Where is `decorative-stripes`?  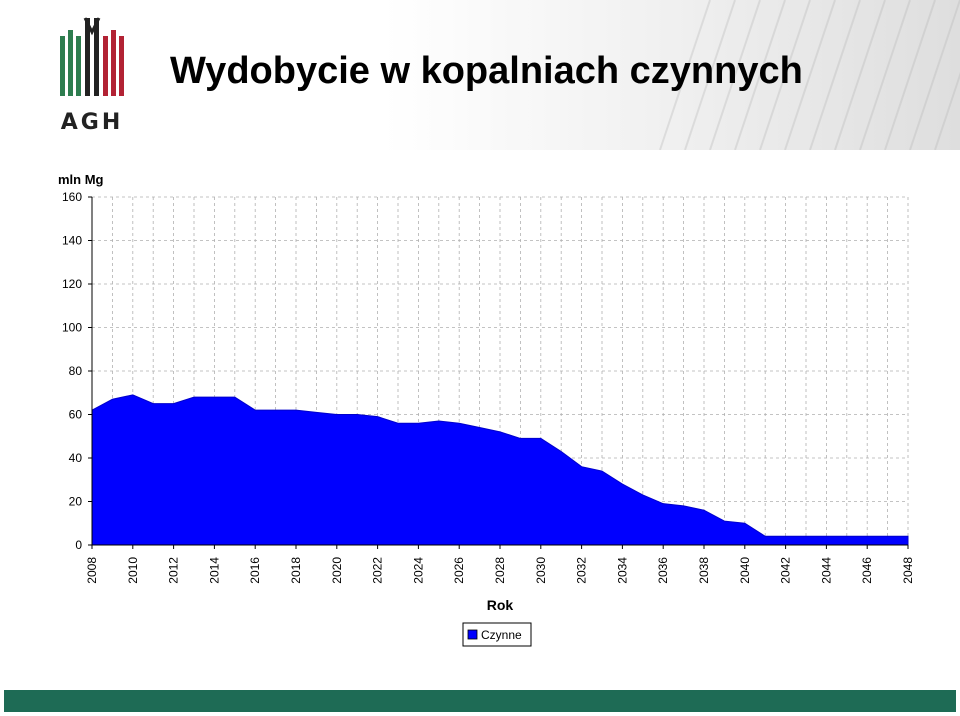
decorative-stripes is located at coordinates (809, 75).